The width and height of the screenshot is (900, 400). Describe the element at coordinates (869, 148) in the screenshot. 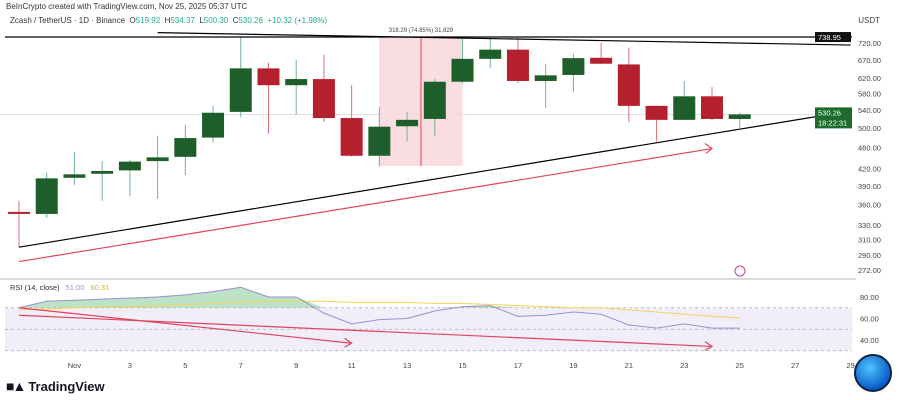

I see `price-tick-label: 460.00` at that location.